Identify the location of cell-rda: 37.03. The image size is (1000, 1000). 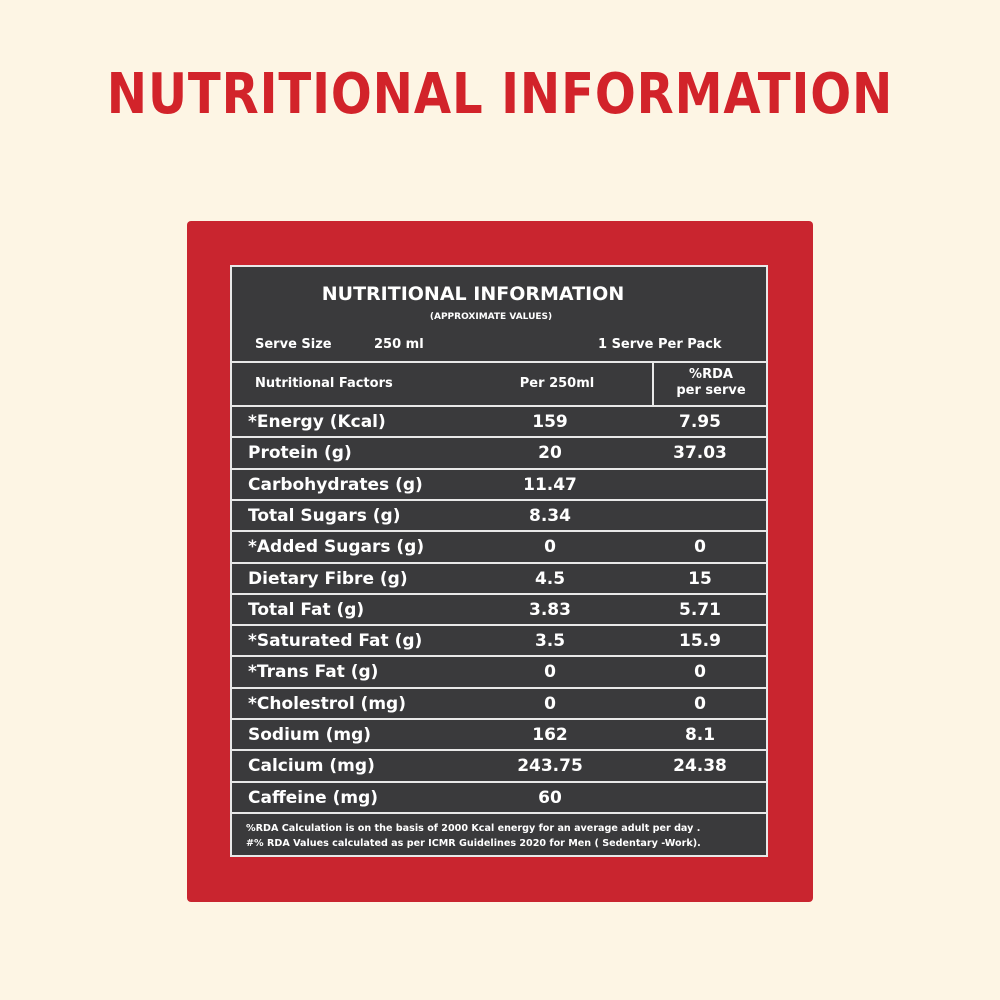
(700, 453).